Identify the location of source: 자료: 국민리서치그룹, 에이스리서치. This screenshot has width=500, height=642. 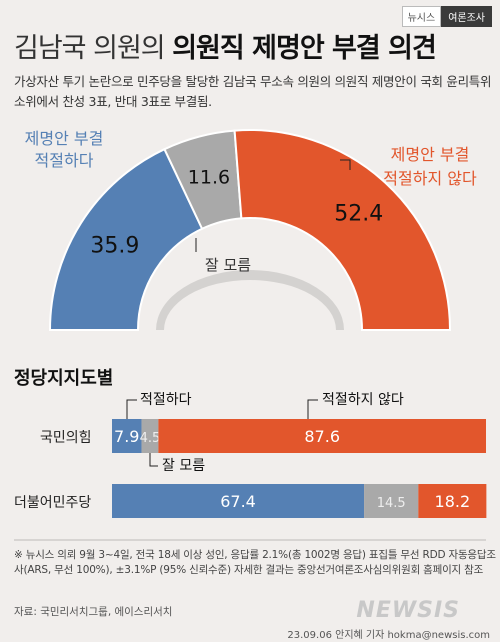
(93, 612).